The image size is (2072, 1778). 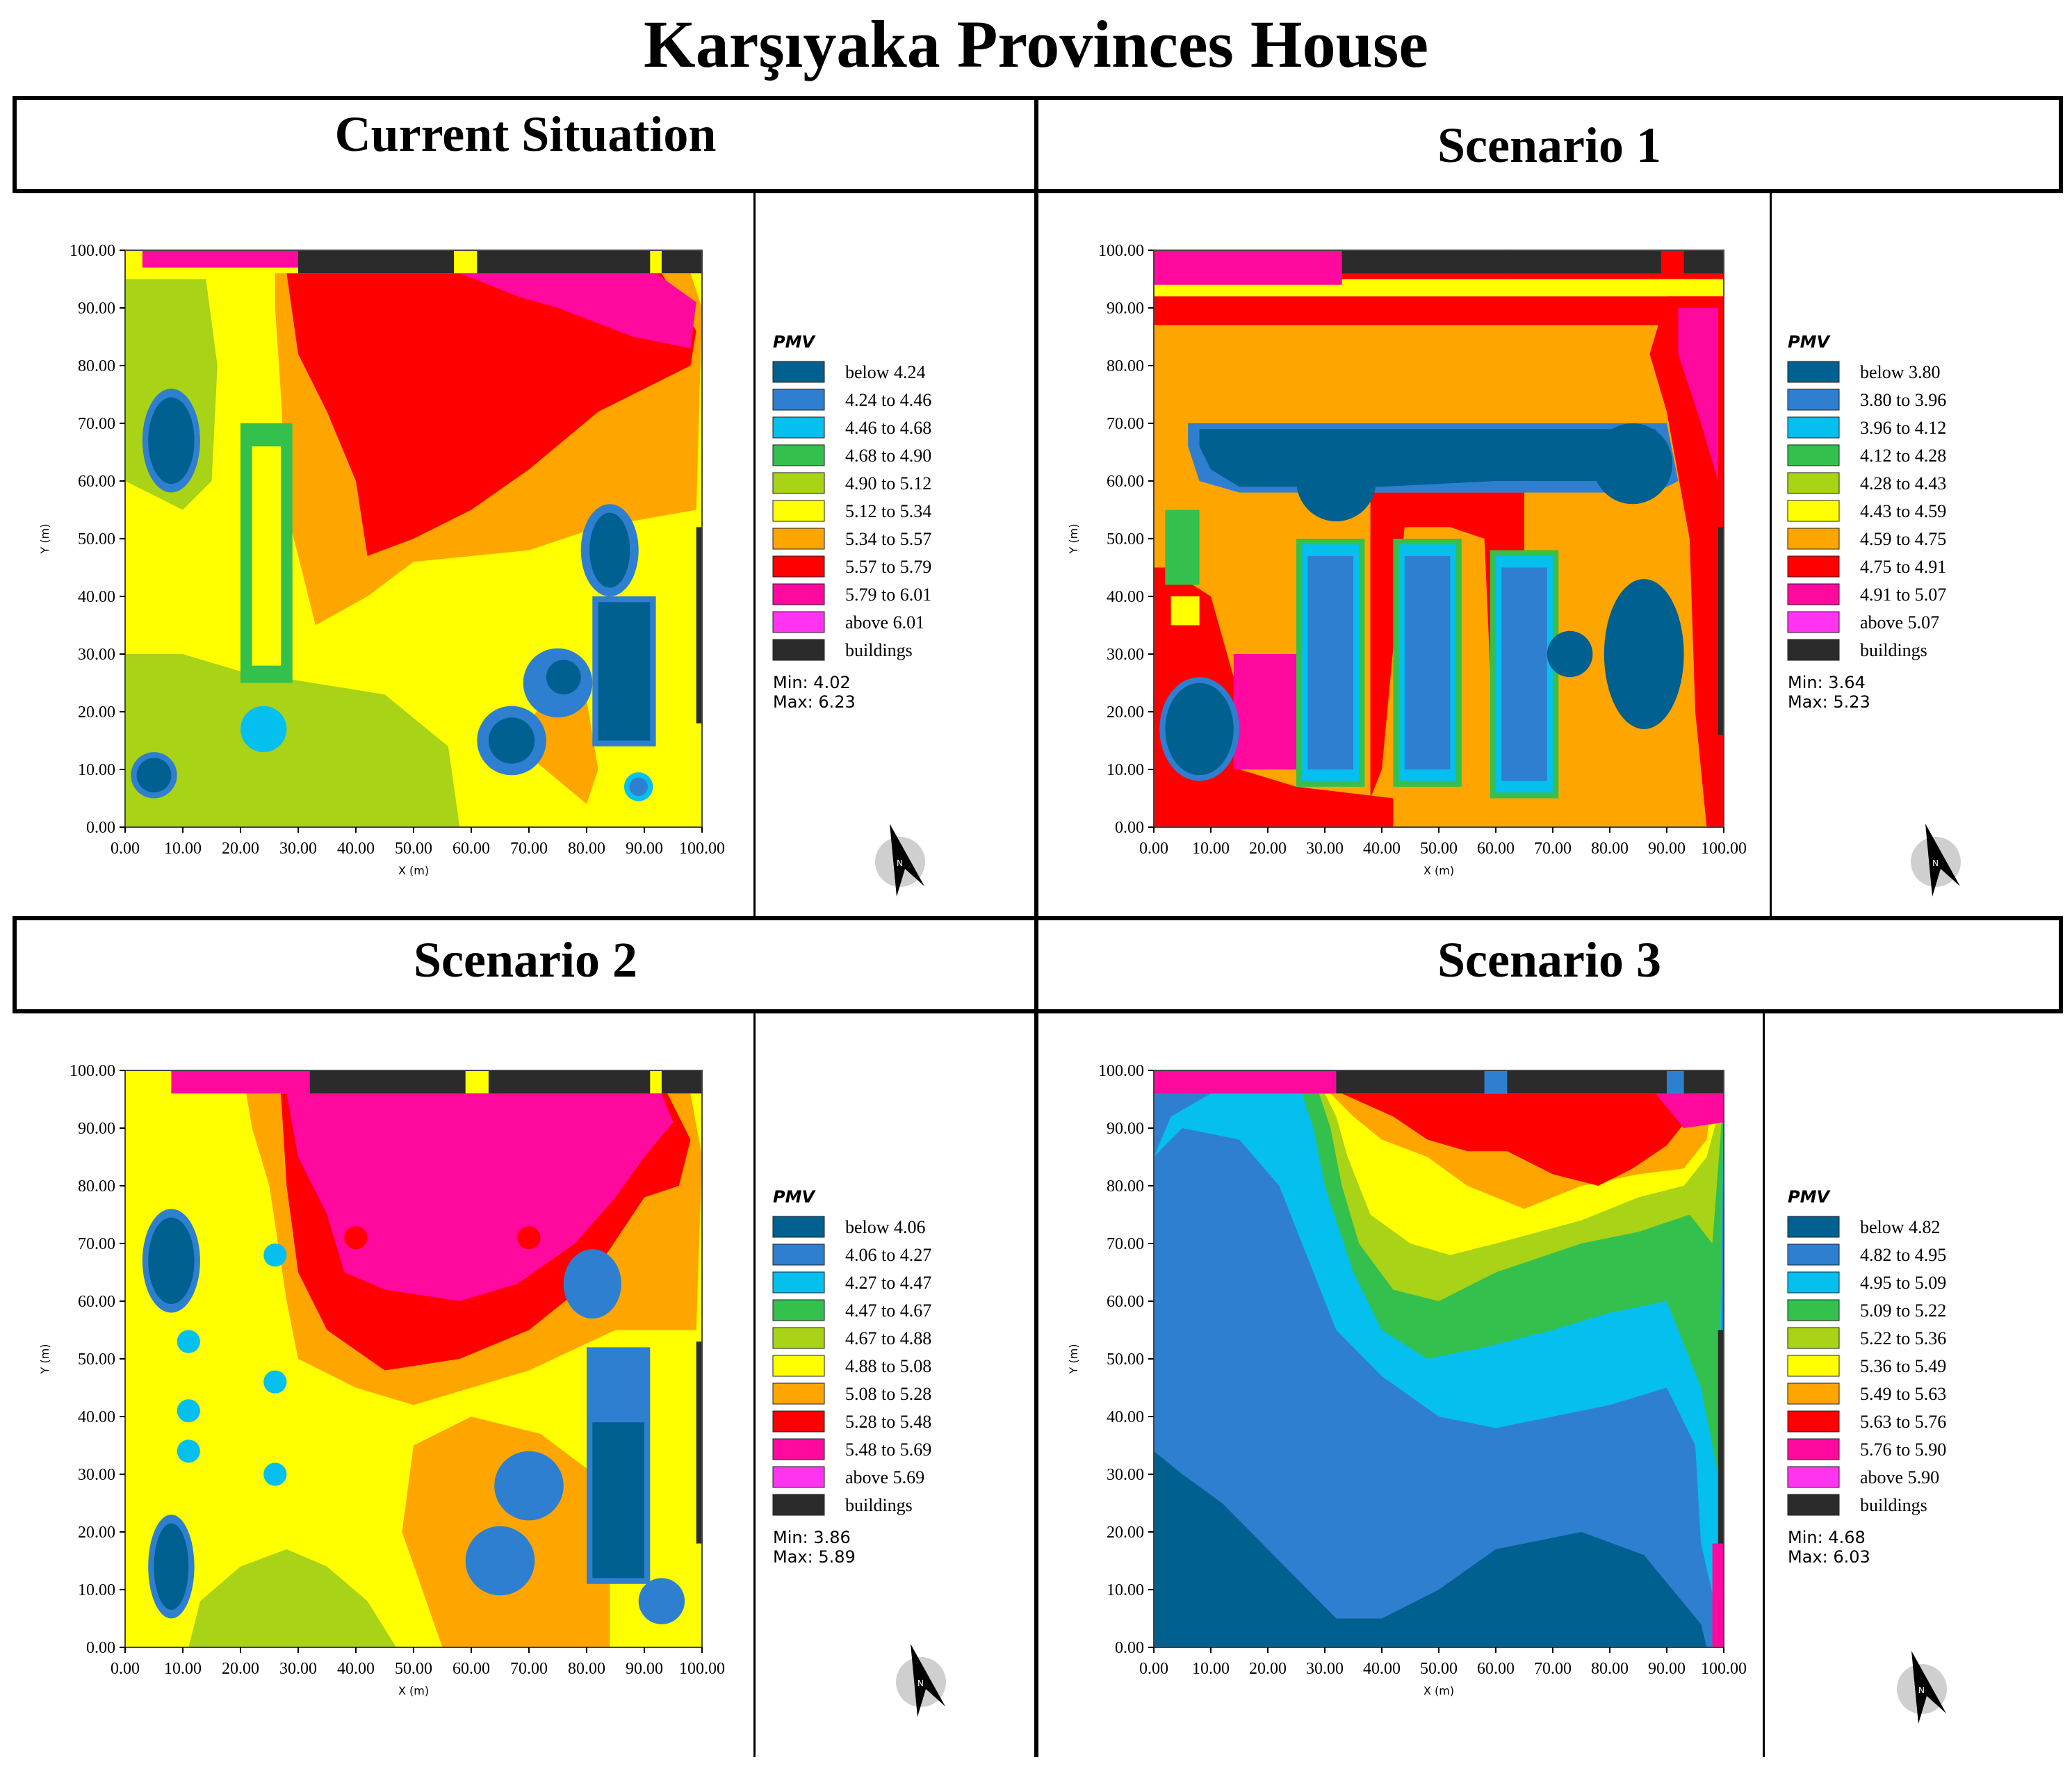 I want to click on min-value: Min: 4.02, so click(x=812, y=682).